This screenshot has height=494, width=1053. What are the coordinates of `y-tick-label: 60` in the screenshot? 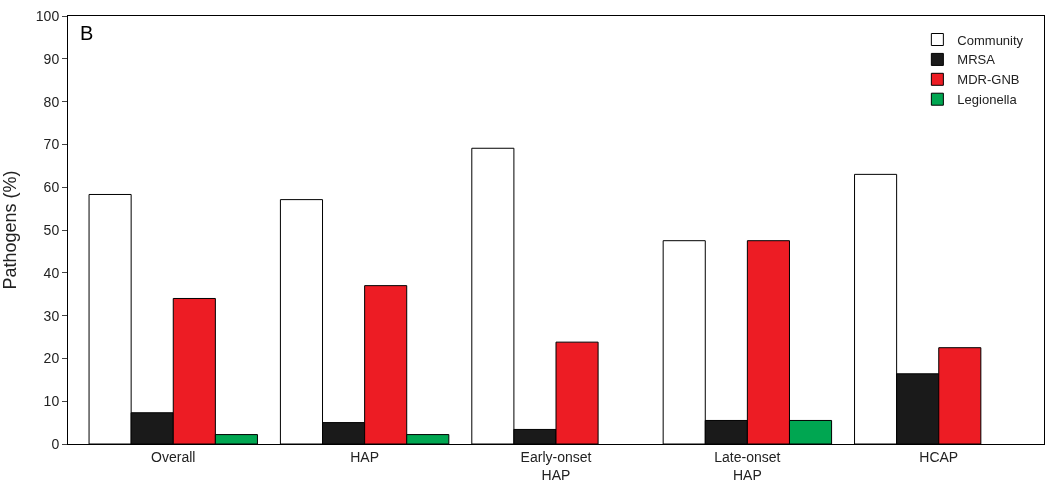 It's located at (51, 187).